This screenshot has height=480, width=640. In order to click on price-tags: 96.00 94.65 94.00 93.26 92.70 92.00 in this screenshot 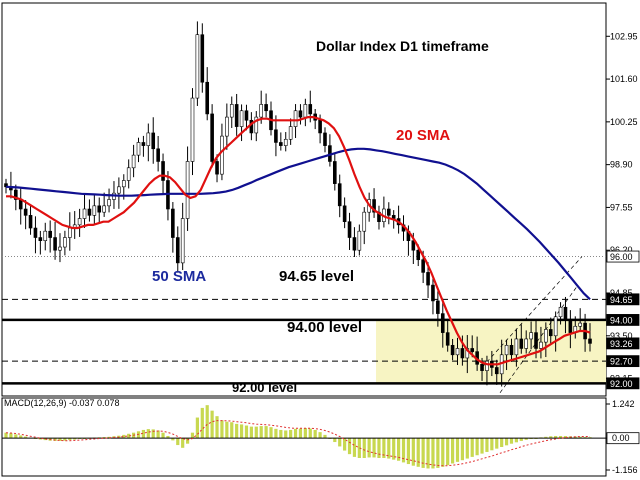, I will do `click(623, 320)`.